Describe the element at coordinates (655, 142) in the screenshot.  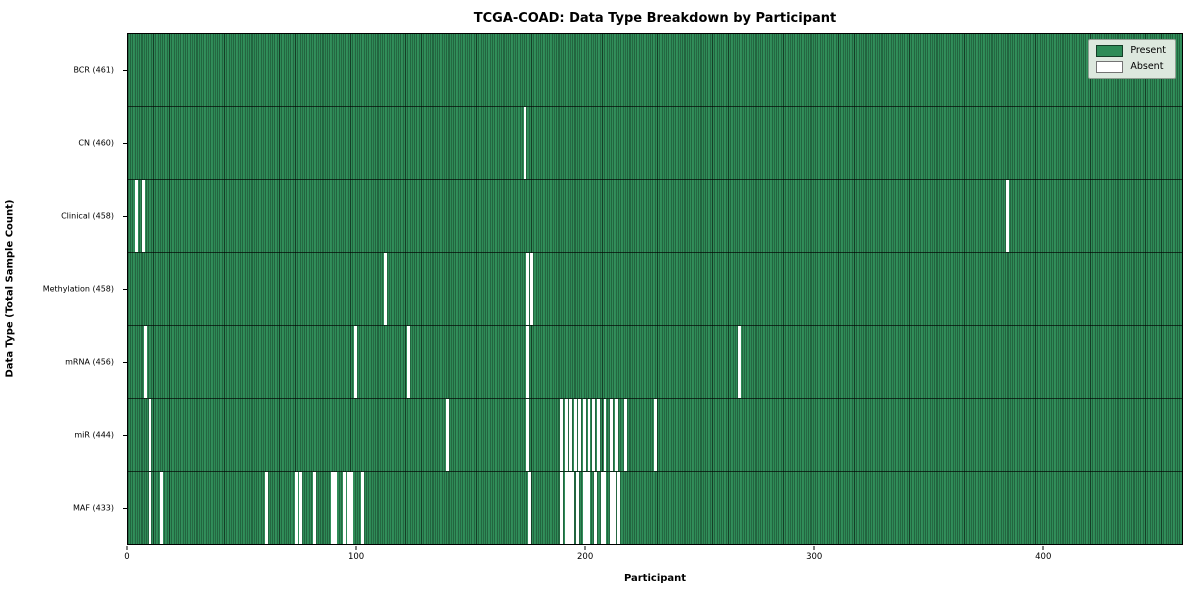
I see `heatmap-row-CN` at that location.